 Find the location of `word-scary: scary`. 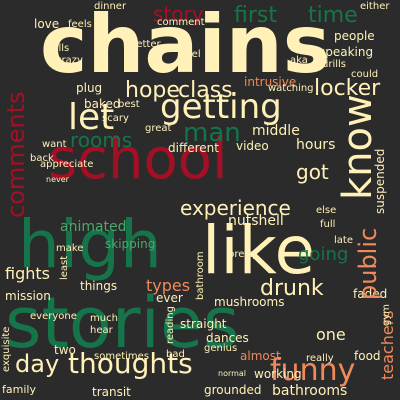

word-scary: scary is located at coordinates (115, 118).